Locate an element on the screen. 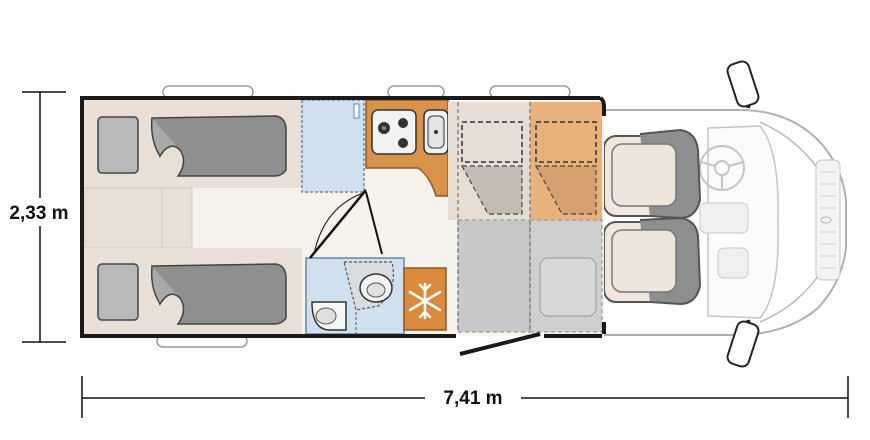  entry-door is located at coordinates (500, 344).